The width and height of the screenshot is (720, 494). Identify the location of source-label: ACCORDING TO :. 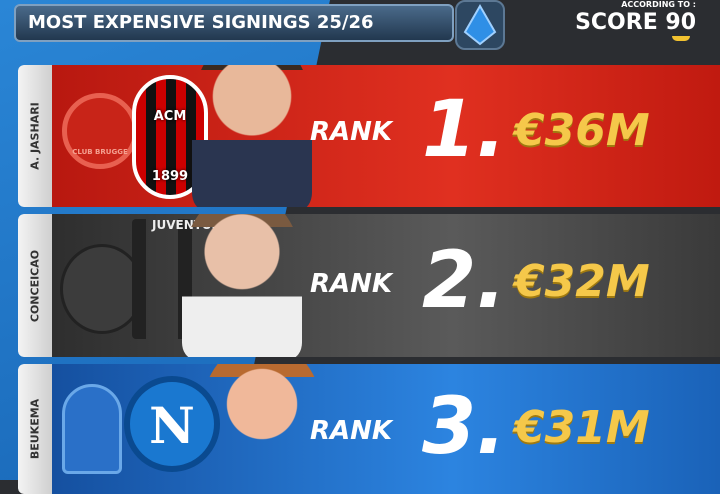
(658, 4).